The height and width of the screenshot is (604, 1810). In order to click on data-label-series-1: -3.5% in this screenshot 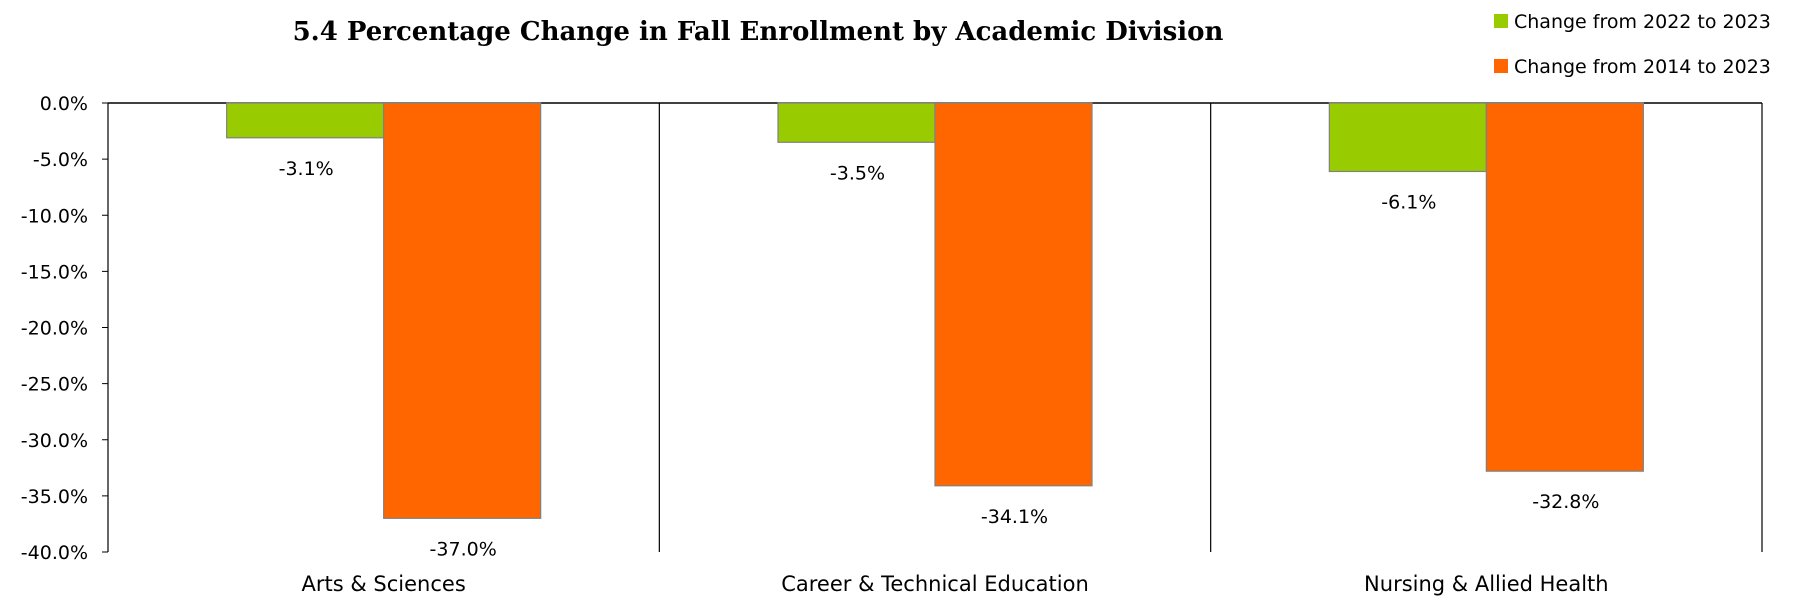, I will do `click(857, 173)`.